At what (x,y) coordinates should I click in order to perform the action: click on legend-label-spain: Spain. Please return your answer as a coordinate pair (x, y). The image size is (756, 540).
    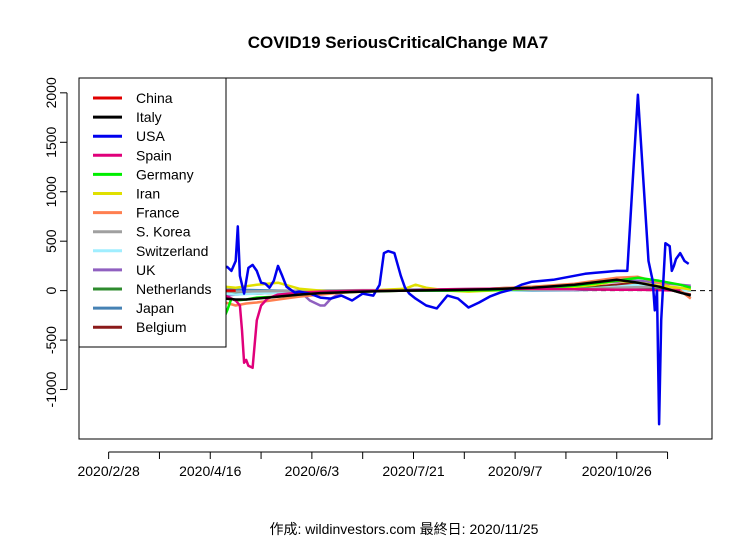
    Looking at the image, I should click on (154, 155).